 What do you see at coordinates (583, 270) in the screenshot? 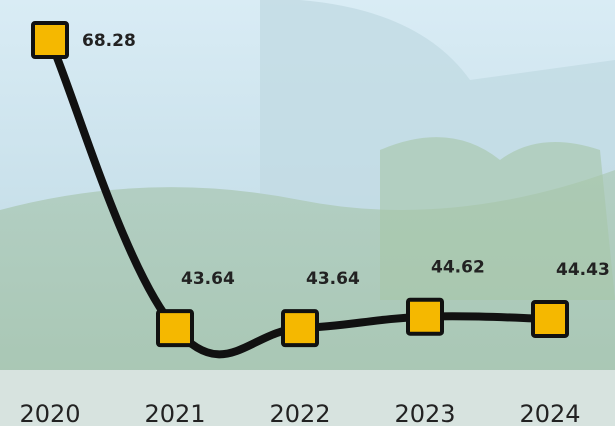
I see `value-label: 44.43` at bounding box center [583, 270].